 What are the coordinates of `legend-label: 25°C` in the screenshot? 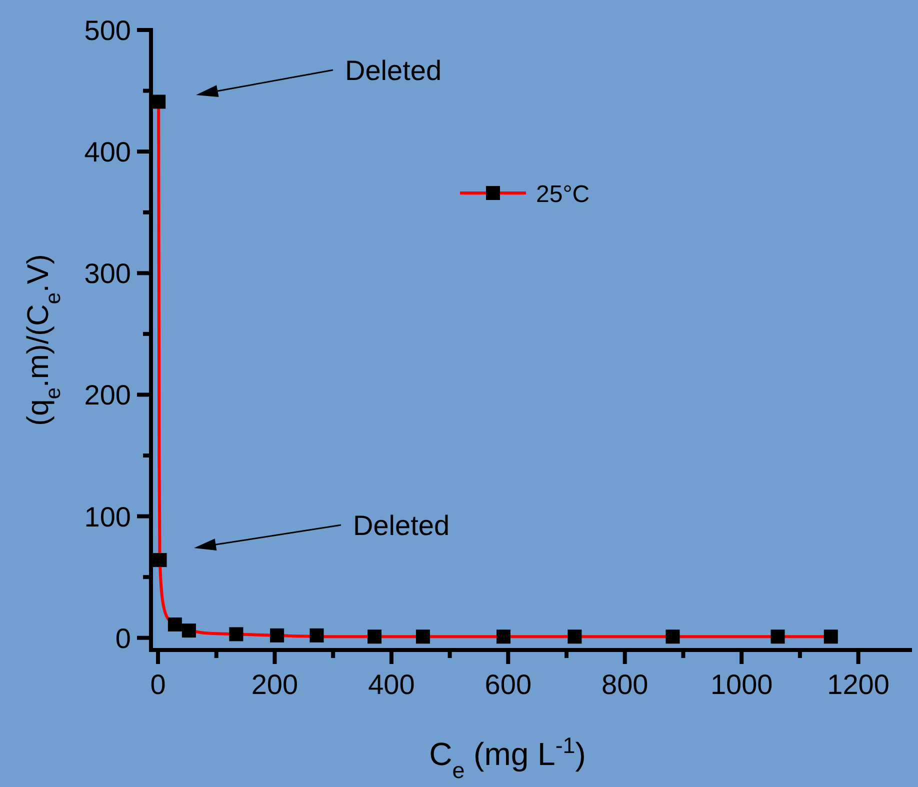 It's located at (563, 194).